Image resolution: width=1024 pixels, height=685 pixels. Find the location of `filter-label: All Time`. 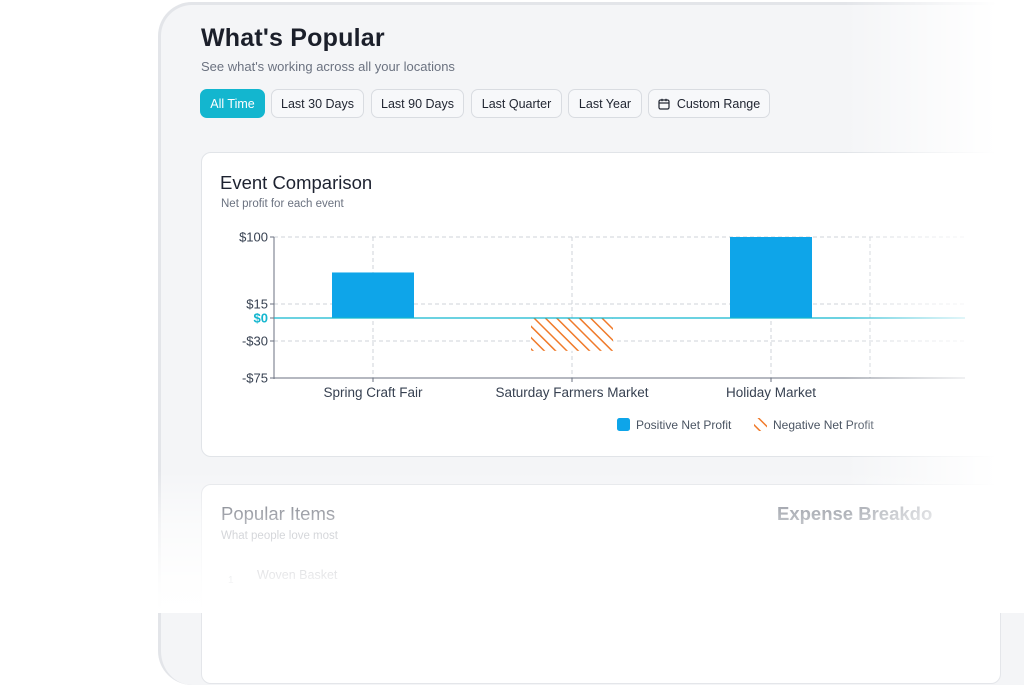

filter-label: All Time is located at coordinates (232, 103).